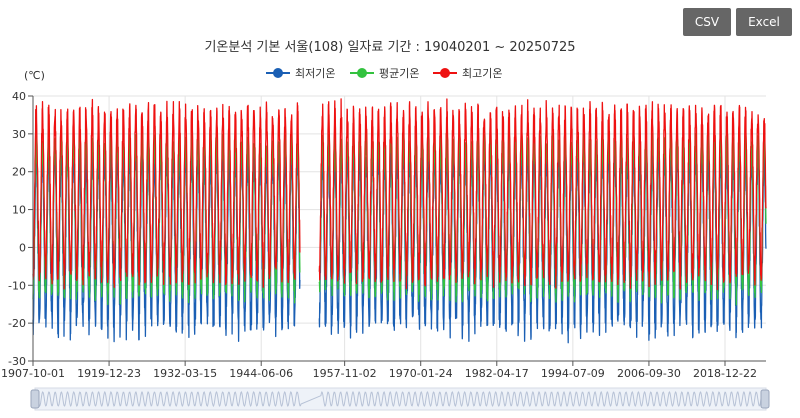 The width and height of the screenshot is (800, 418). Describe the element at coordinates (399, 73) in the screenshot. I see `legend-label: 평균기온` at that location.